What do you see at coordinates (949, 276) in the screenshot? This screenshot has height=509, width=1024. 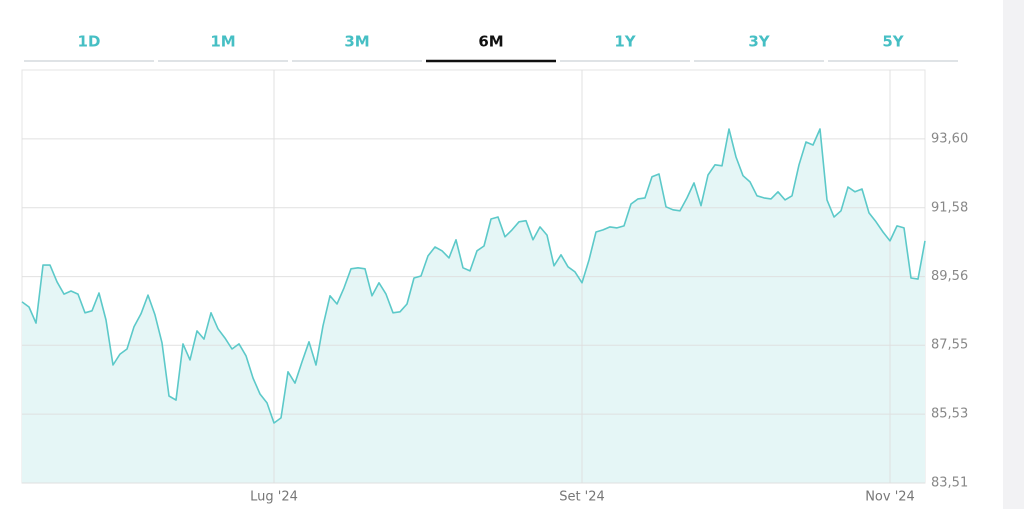 I see `y-tick-label: 89,56` at bounding box center [949, 276].